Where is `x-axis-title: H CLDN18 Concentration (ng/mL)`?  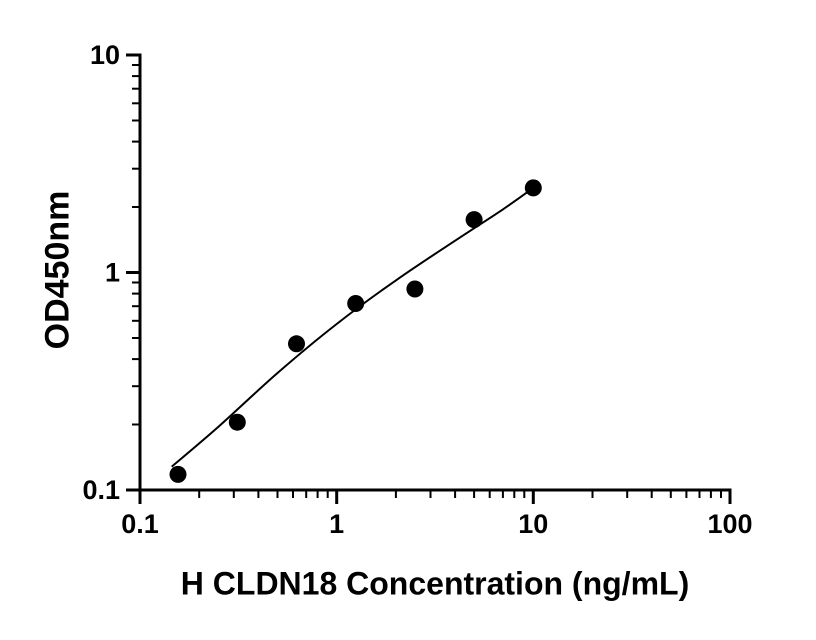
x-axis-title: H CLDN18 Concentration (ng/mL) is located at coordinates (435, 583).